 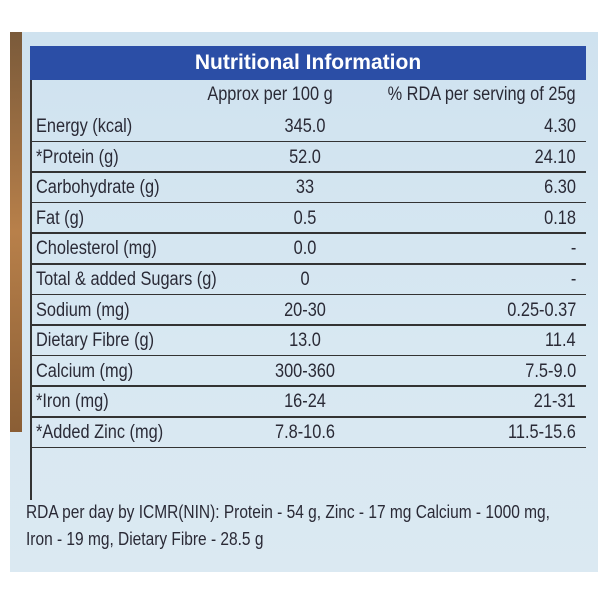 I want to click on rda-value: 0.25-0.37, so click(x=541, y=310).